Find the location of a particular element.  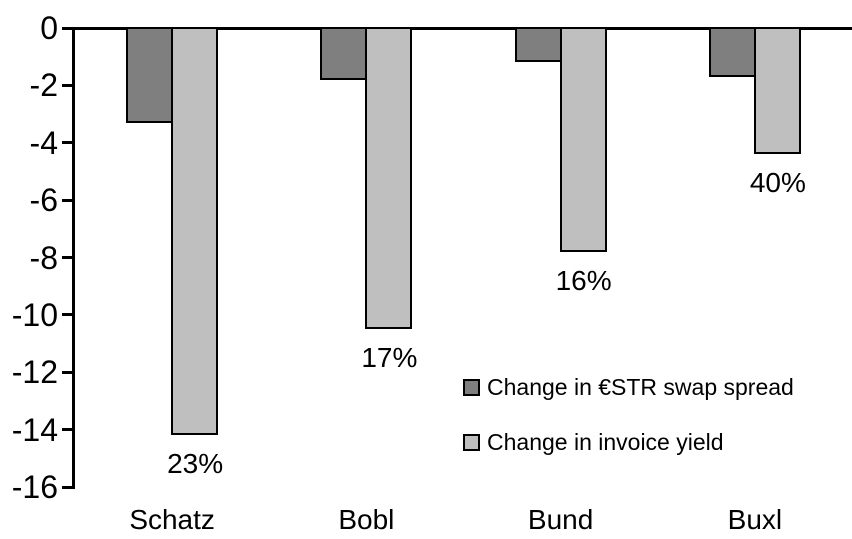

legend-item-change-in-invoice-yield: Change in invoice yield is located at coordinates (593, 441).